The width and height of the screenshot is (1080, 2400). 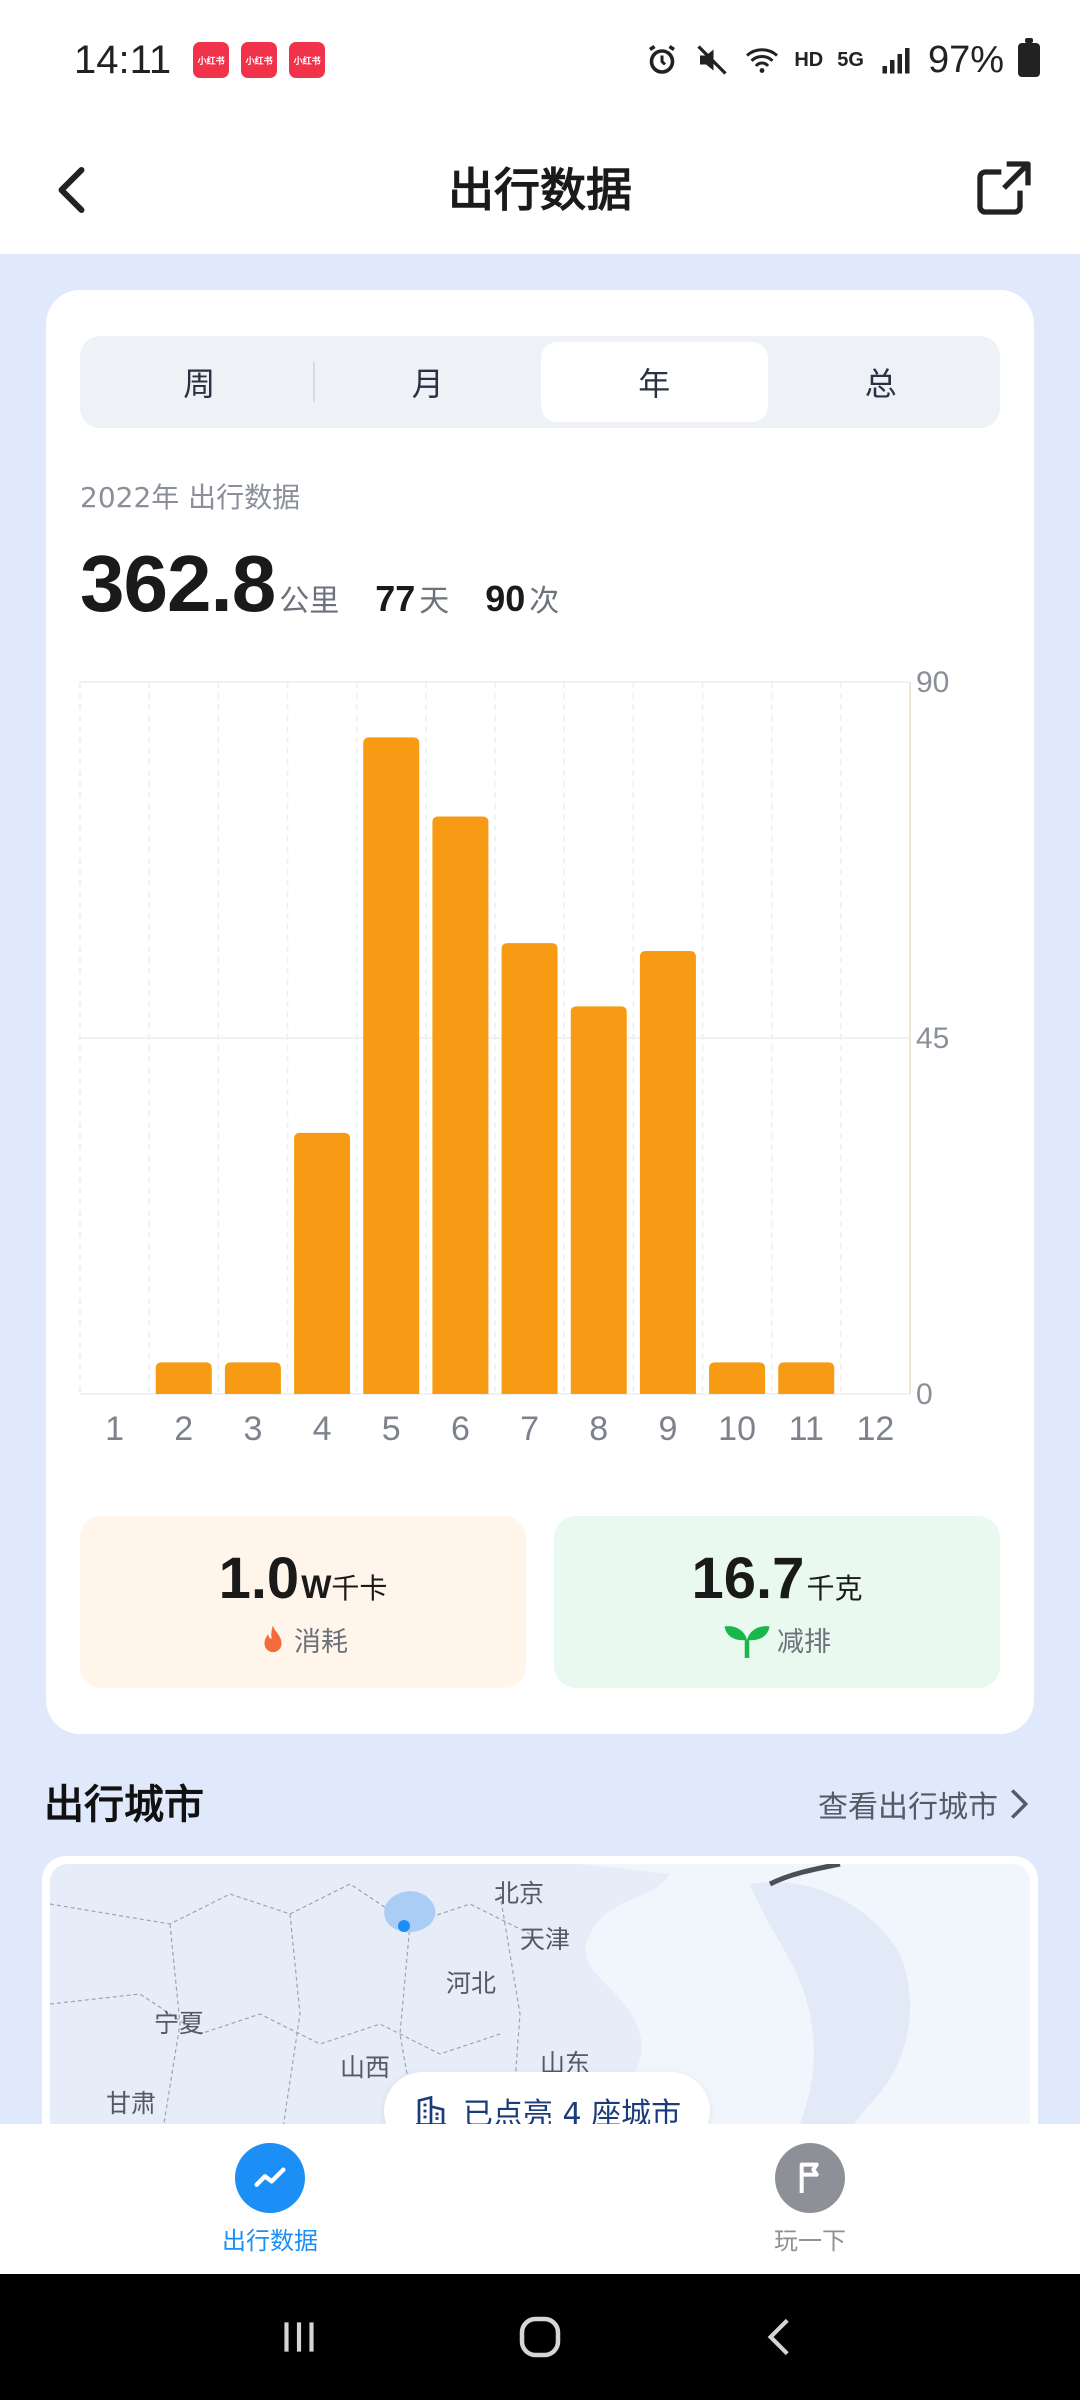 What do you see at coordinates (270, 2240) in the screenshot?
I see `nav-travel-data-label: 出行数据` at bounding box center [270, 2240].